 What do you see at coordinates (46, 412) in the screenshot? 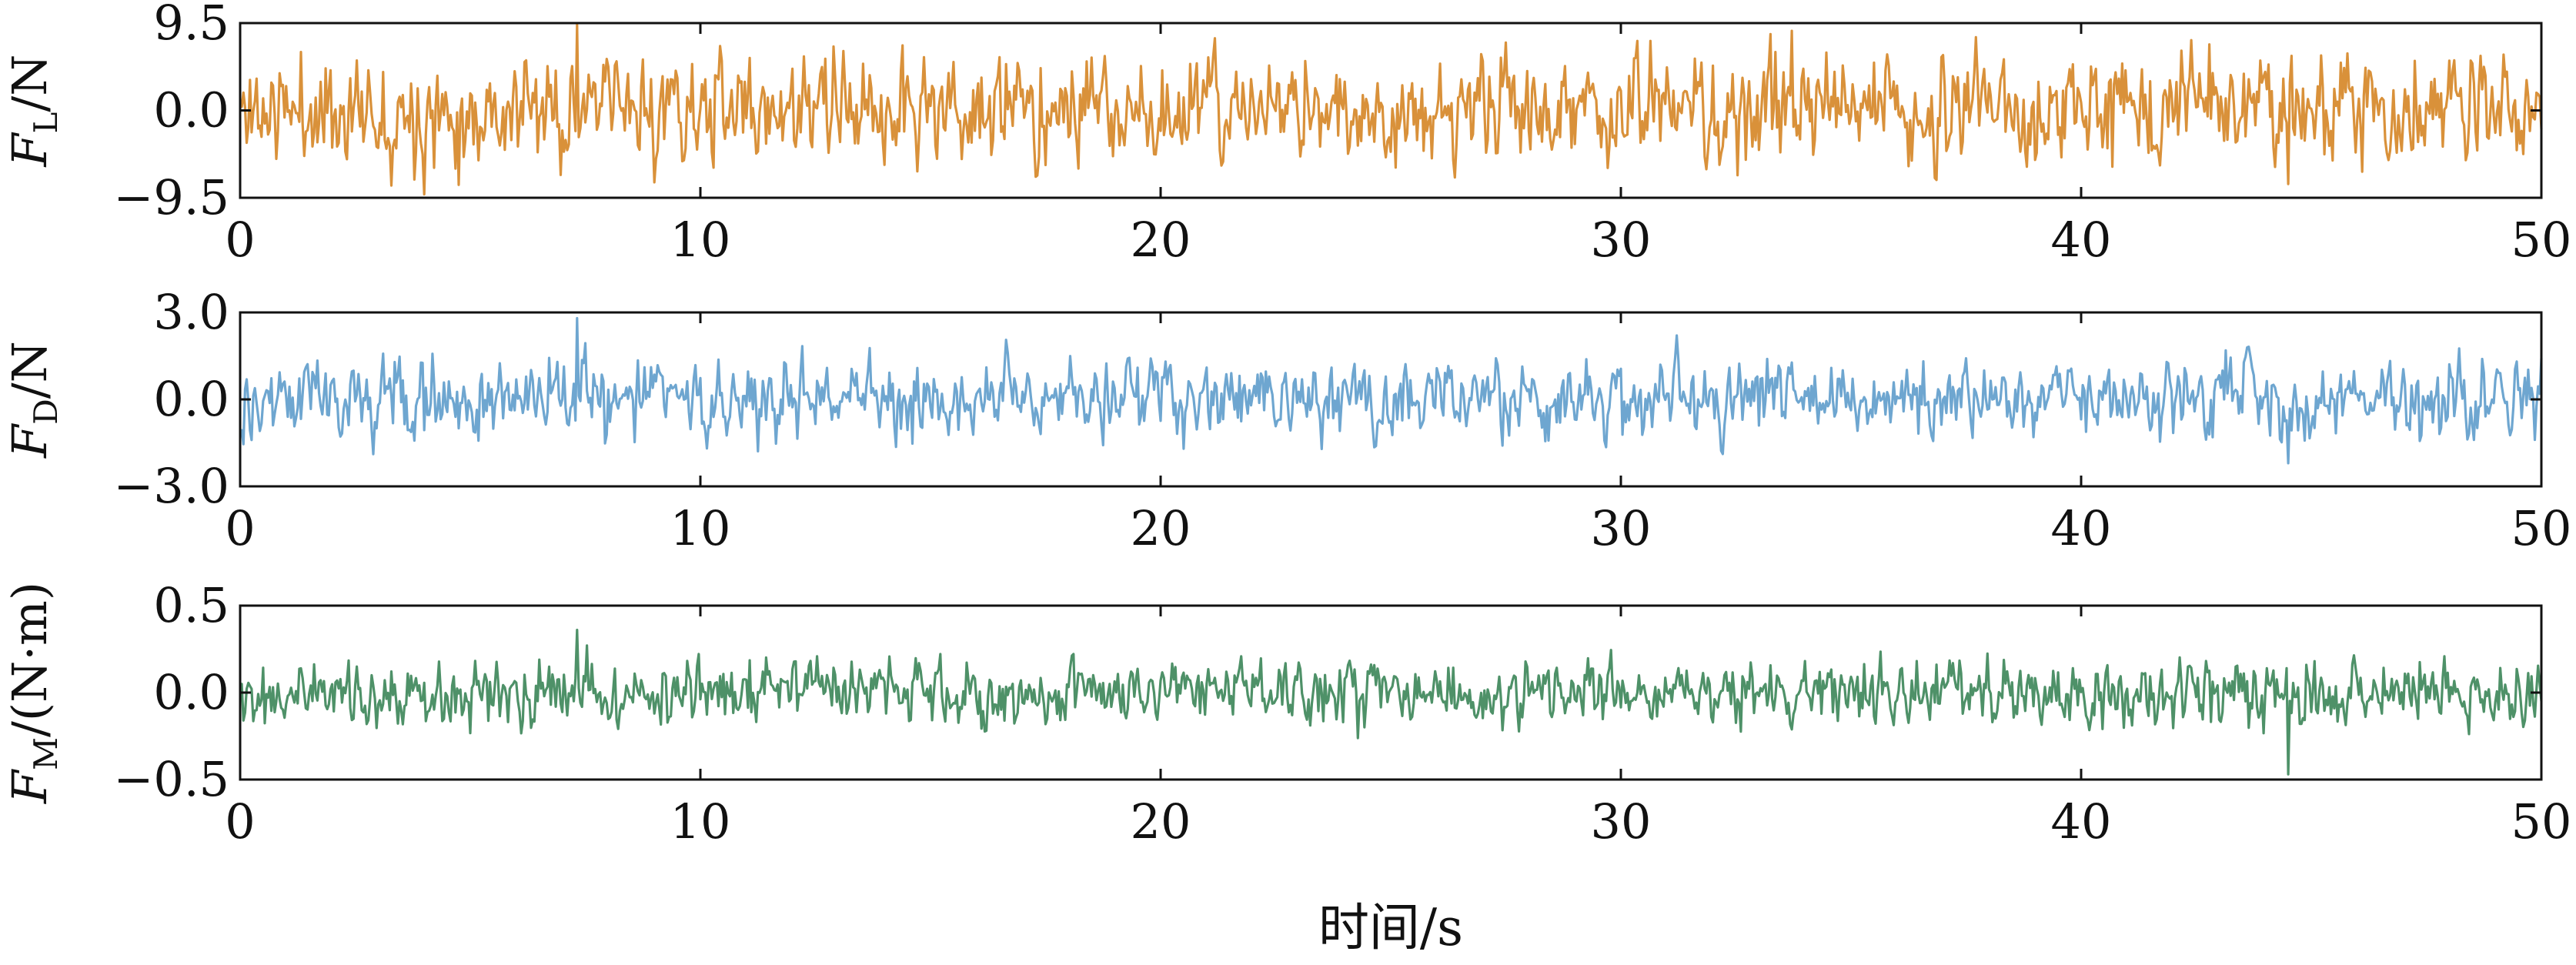
I see `y-axis-subscript: D` at bounding box center [46, 412].